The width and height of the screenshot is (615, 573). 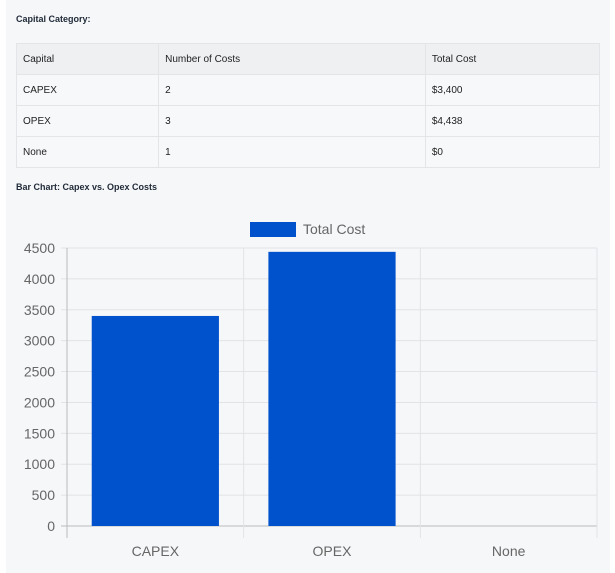 I want to click on cell: $0, so click(x=512, y=152).